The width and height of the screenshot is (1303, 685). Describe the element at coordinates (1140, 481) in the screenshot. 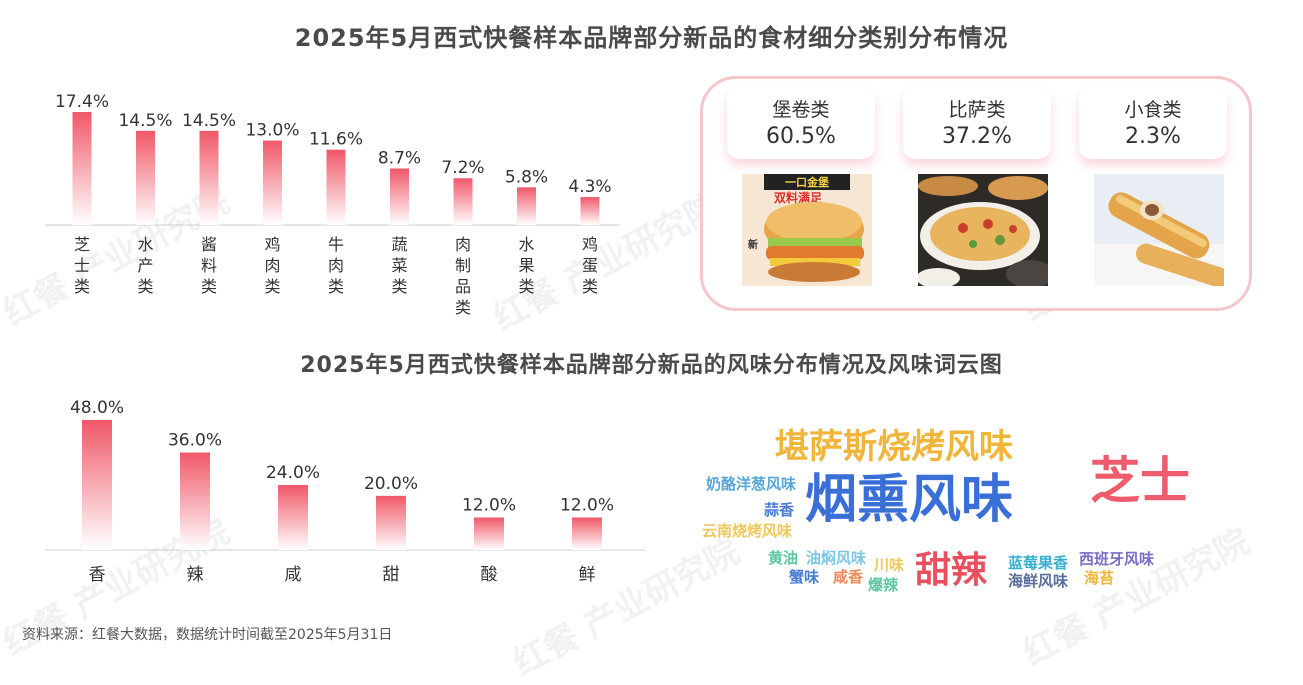

I see `cloud-word: 芝士` at that location.